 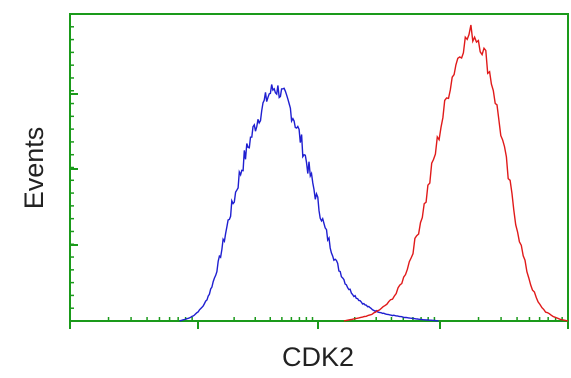 I want to click on x-axis-label: CDK2, so click(x=318, y=357).